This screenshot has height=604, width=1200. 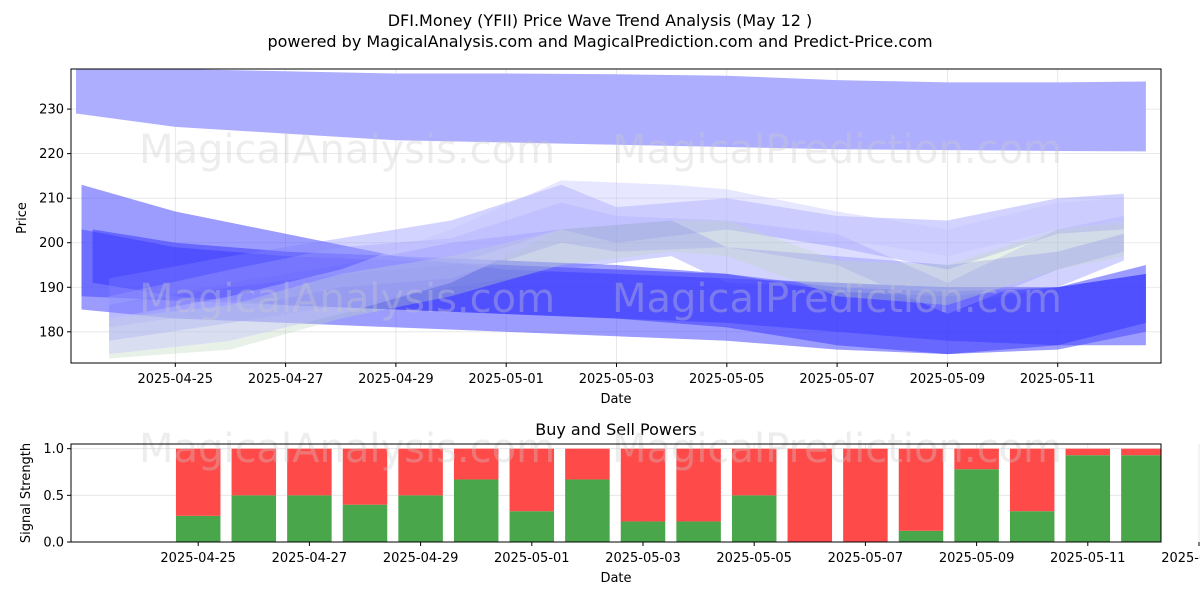 What do you see at coordinates (51, 110) in the screenshot?
I see `y-tick-label: 230` at bounding box center [51, 110].